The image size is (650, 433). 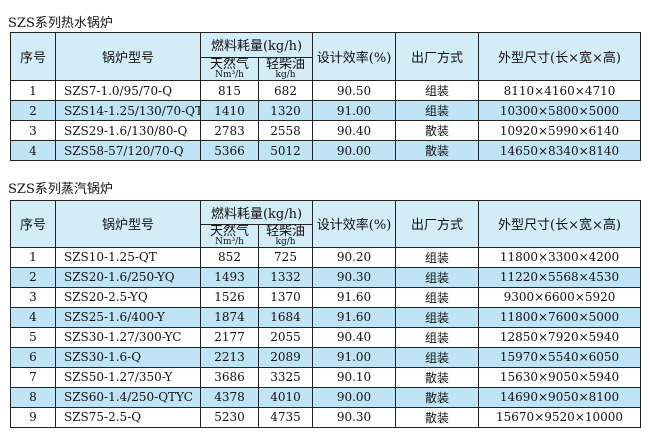 I want to click on data-cell: SZS20-1.6/250-YQ, so click(x=128, y=277).